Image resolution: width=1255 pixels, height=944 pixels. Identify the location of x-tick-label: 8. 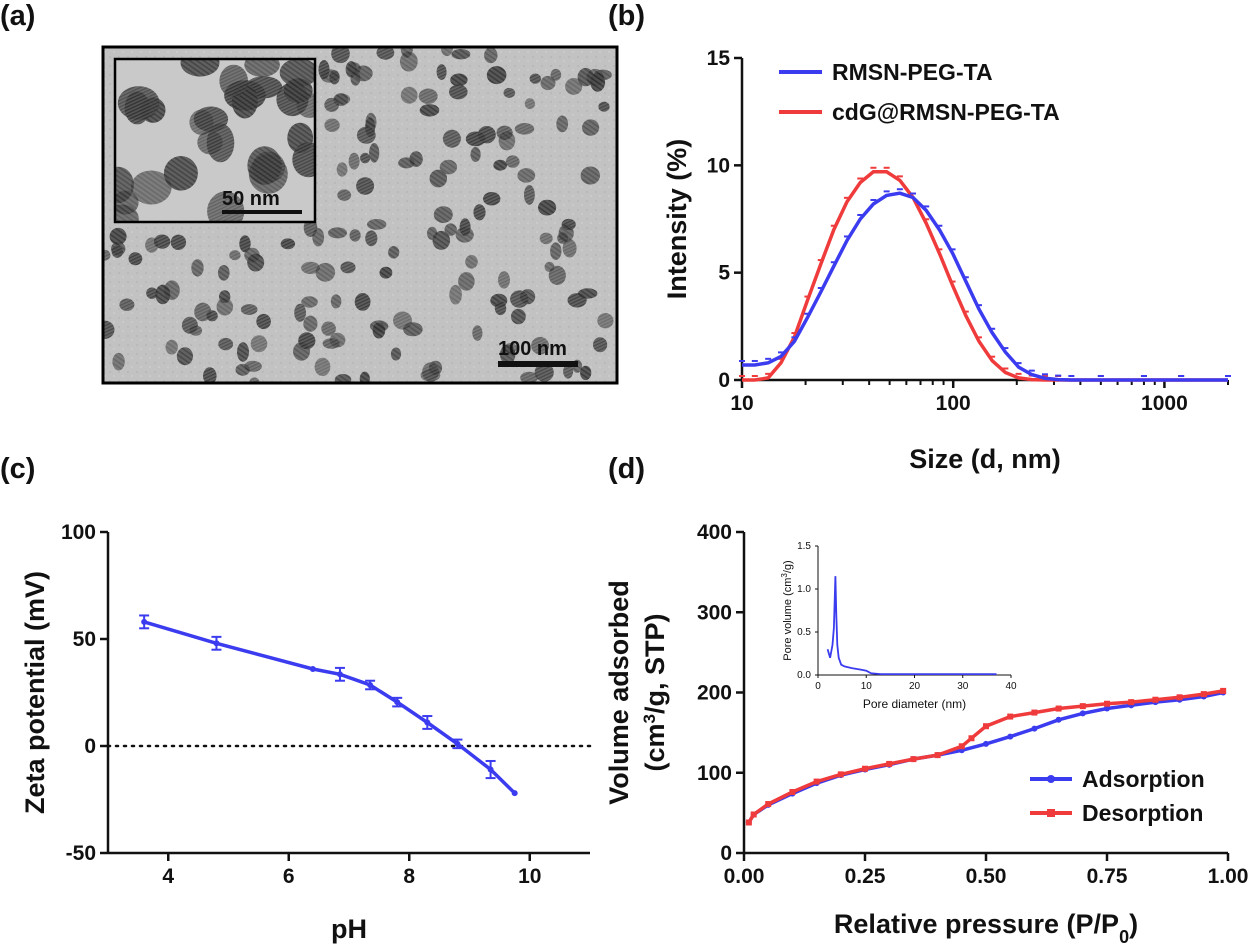
(409, 876).